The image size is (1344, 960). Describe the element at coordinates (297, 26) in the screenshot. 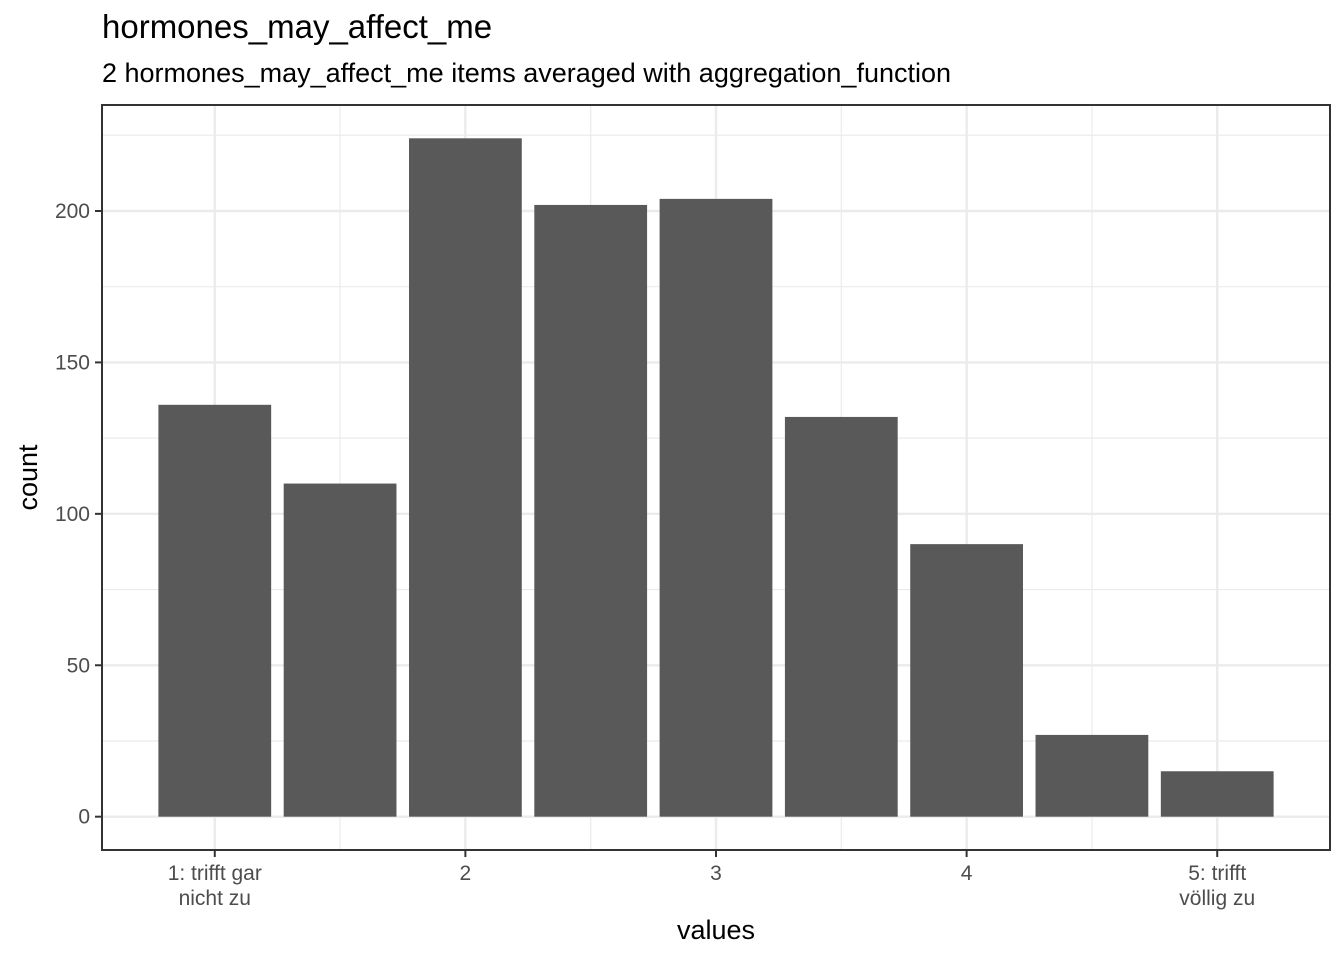

I see `chart-title: hormones_may_affect_me` at that location.